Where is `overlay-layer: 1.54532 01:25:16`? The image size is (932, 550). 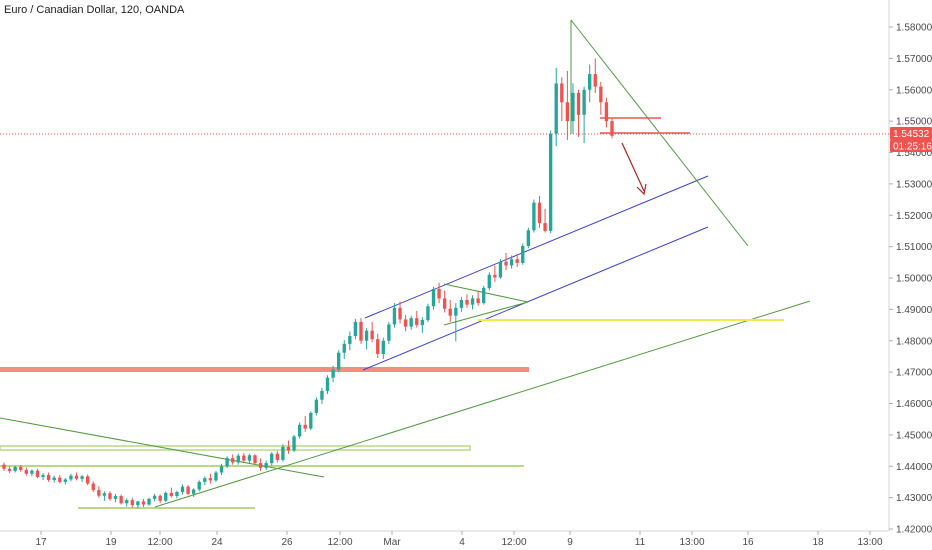
overlay-layer: 1.54532 01:25:16 is located at coordinates (776, 161).